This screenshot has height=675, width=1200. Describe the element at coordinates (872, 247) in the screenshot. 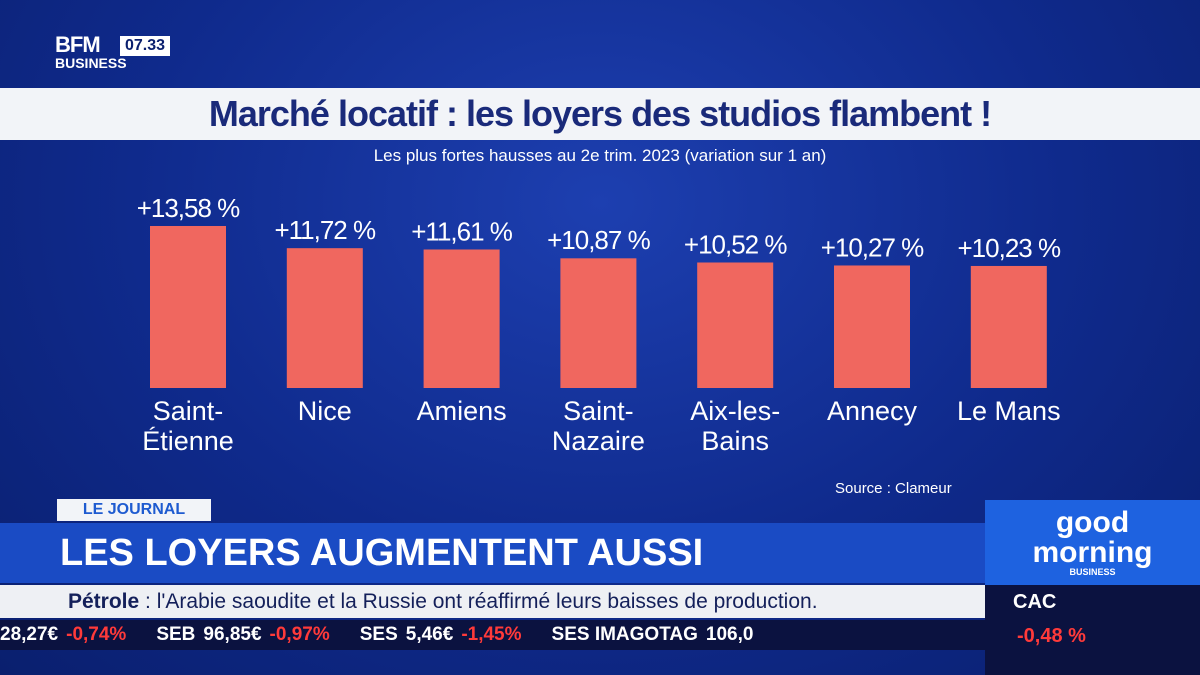

I see `value-label: +10,27 %` at that location.